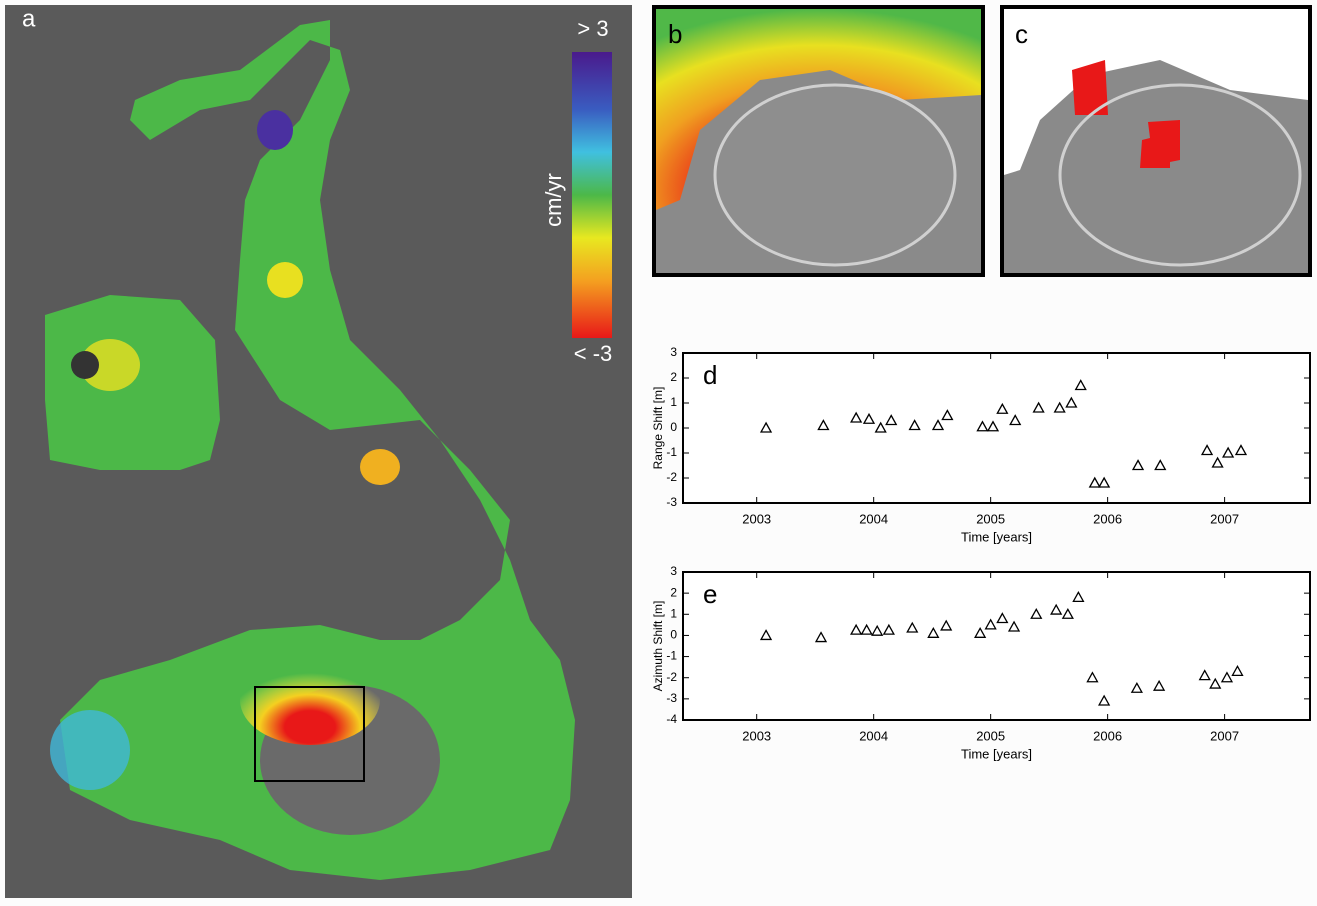 This screenshot has height=906, width=1317. Describe the element at coordinates (29, 18) in the screenshot. I see `panel-label: a` at that location.